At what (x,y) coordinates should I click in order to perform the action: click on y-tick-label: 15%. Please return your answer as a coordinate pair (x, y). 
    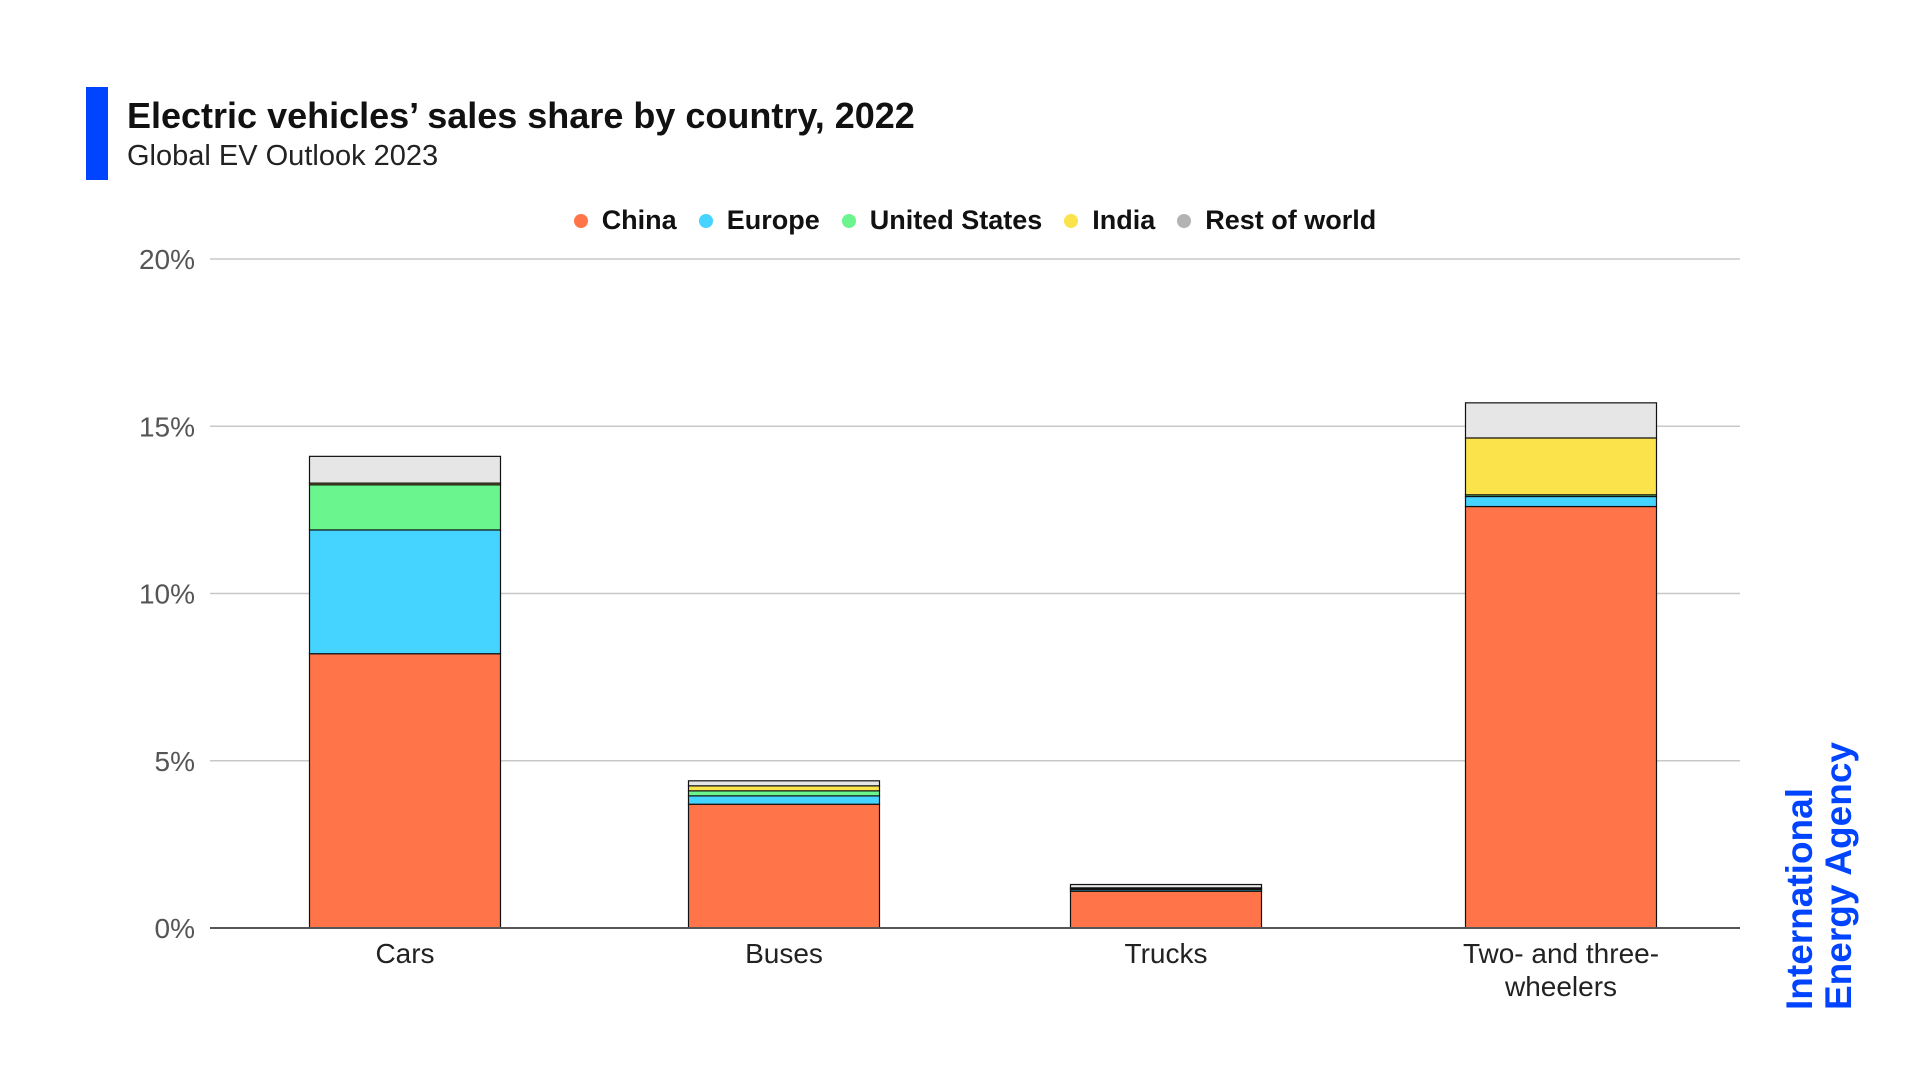
    Looking at the image, I should click on (167, 426).